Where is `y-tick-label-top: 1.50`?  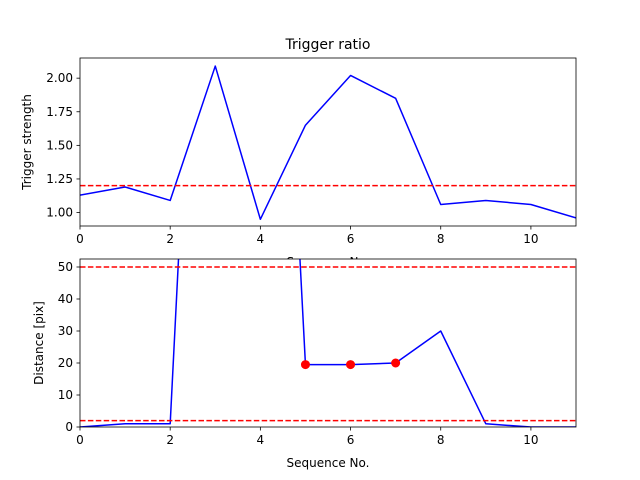
y-tick-label-top: 1.50 is located at coordinates (59, 145).